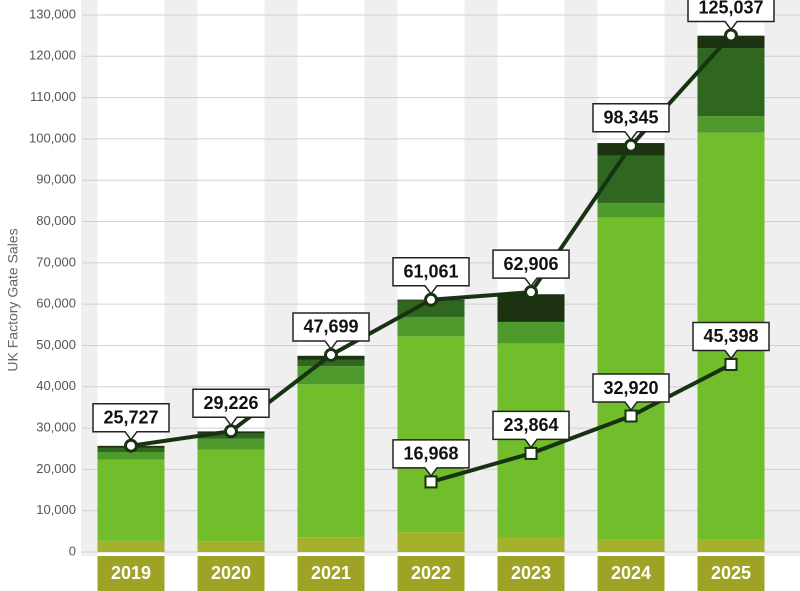  What do you see at coordinates (430, 272) in the screenshot?
I see `value-label: 61,061` at bounding box center [430, 272].